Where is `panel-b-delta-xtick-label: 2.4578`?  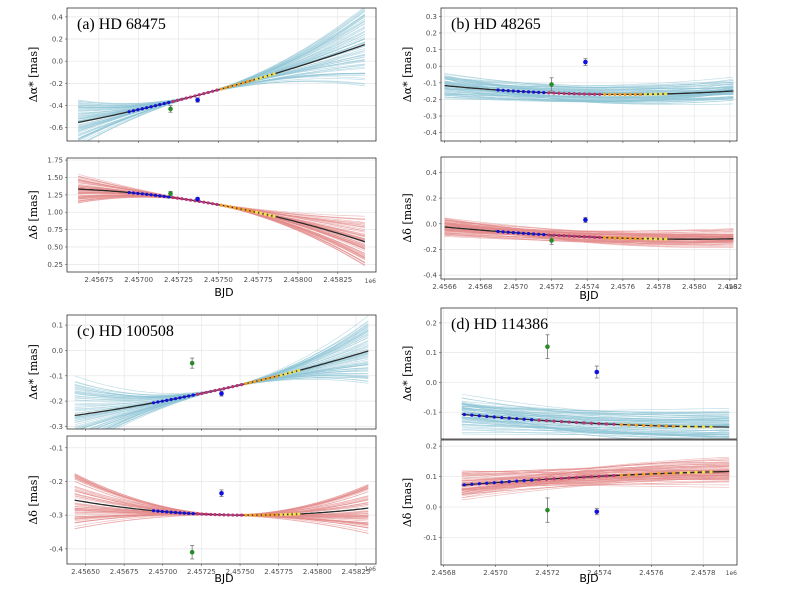
panel-b-delta-xtick-label: 2.4578 is located at coordinates (658, 287).